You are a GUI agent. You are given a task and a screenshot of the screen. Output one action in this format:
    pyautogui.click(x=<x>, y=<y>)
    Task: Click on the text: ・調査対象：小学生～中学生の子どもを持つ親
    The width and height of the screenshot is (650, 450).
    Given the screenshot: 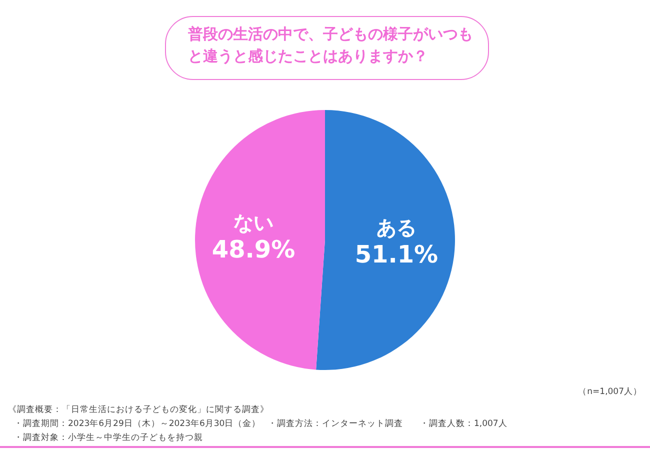 What is the action you would take?
    pyautogui.click(x=108, y=438)
    